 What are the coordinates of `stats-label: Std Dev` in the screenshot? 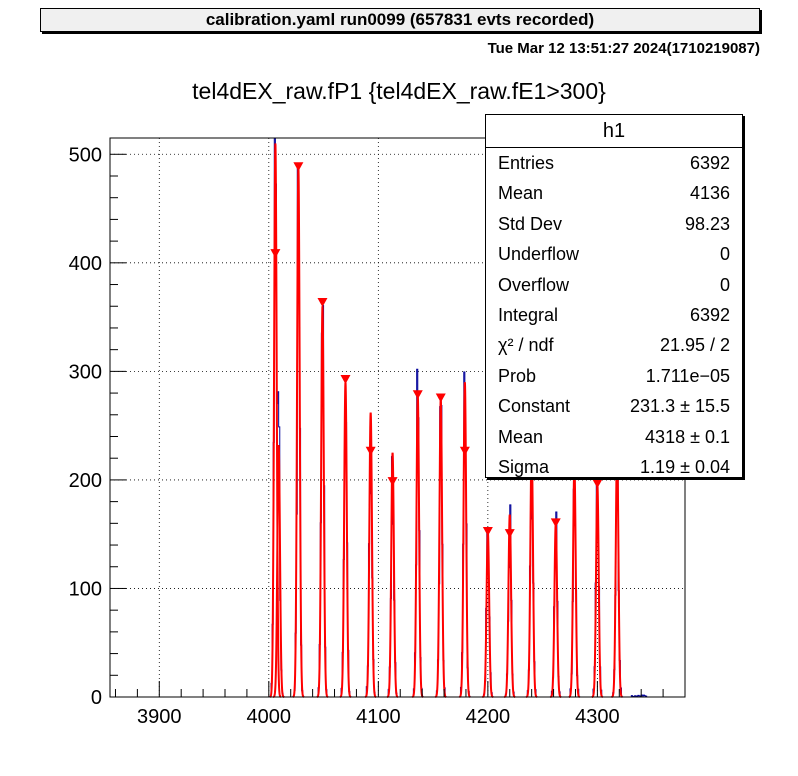 It's located at (530, 223).